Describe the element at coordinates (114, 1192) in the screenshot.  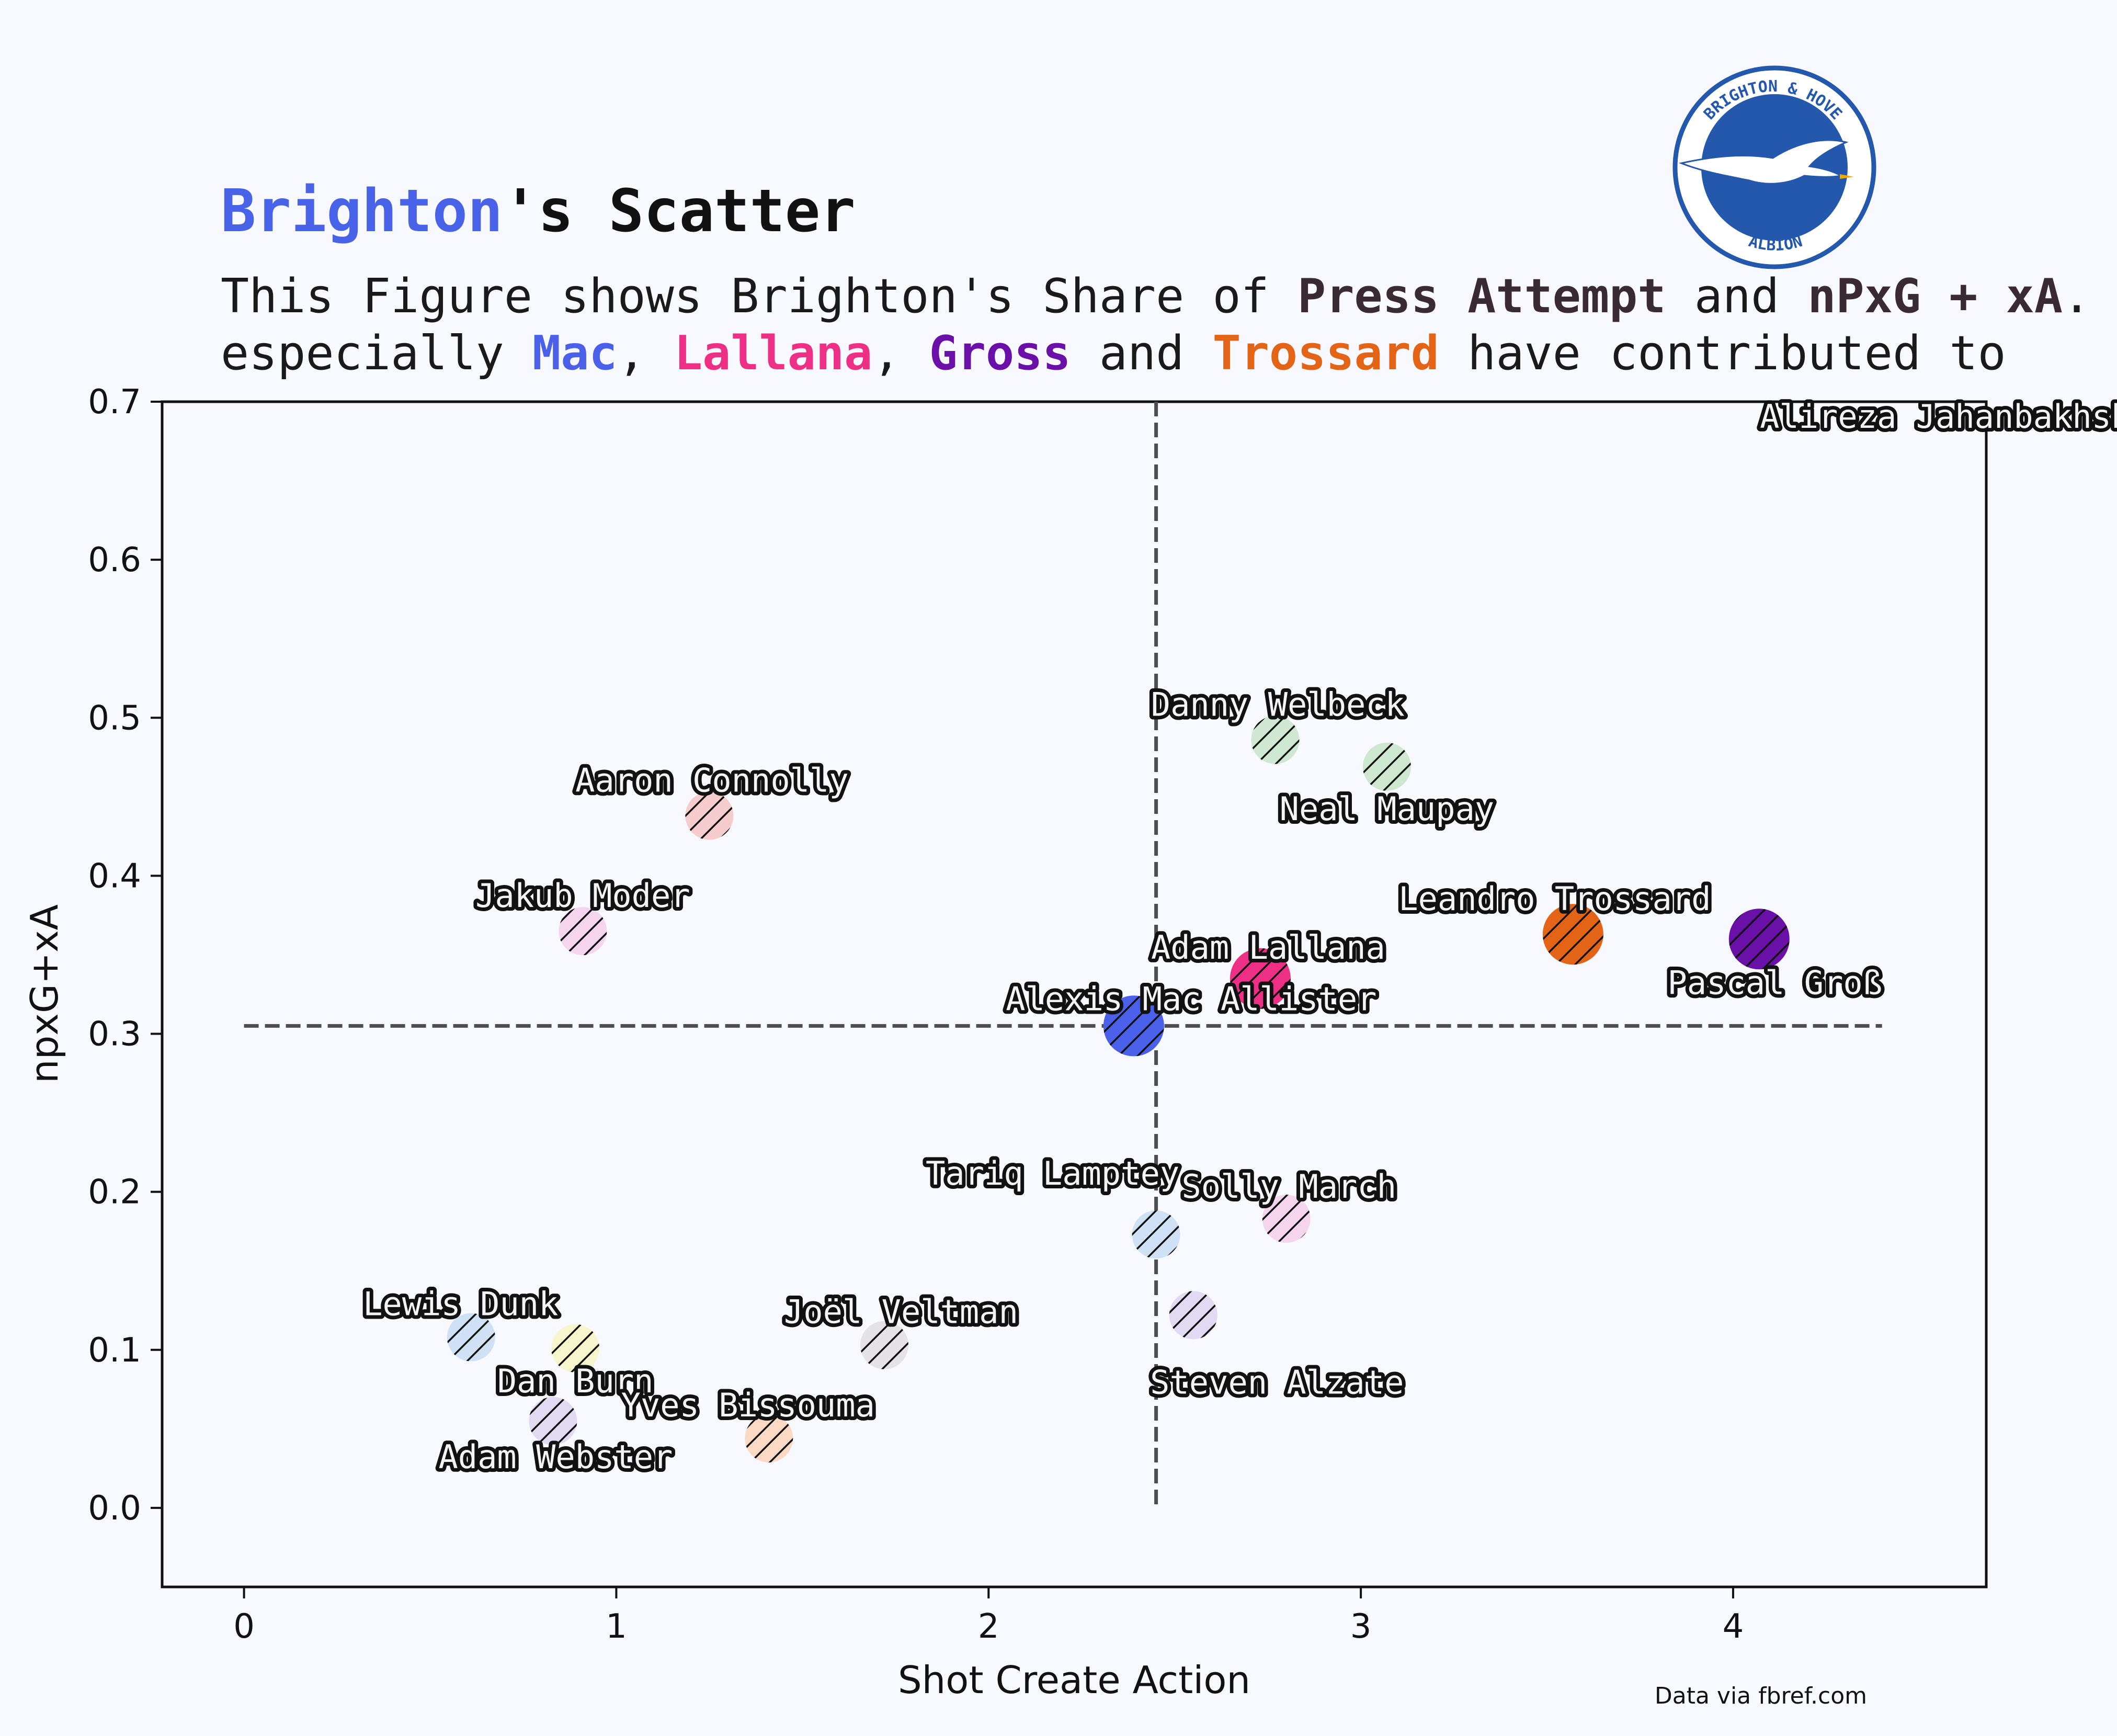
I see `y-tick-label: 0.2` at that location.